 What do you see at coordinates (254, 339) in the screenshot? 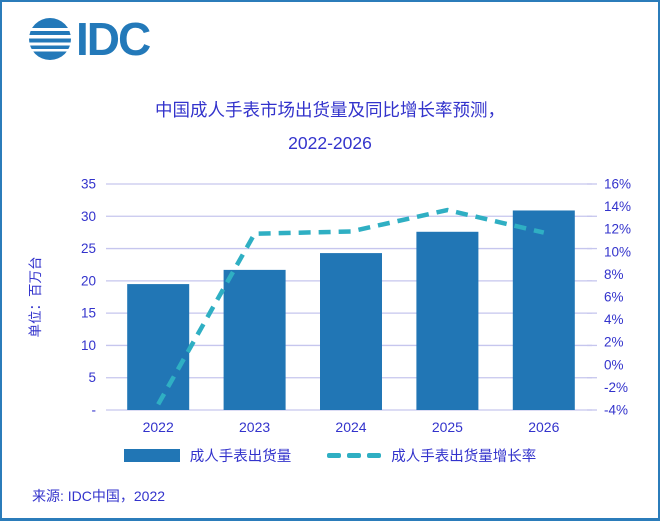
I see `bar-2023` at bounding box center [254, 339].